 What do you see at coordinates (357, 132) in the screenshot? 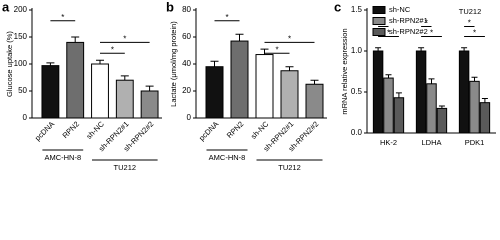
I see `y-tick-label: 0.0` at bounding box center [357, 132].